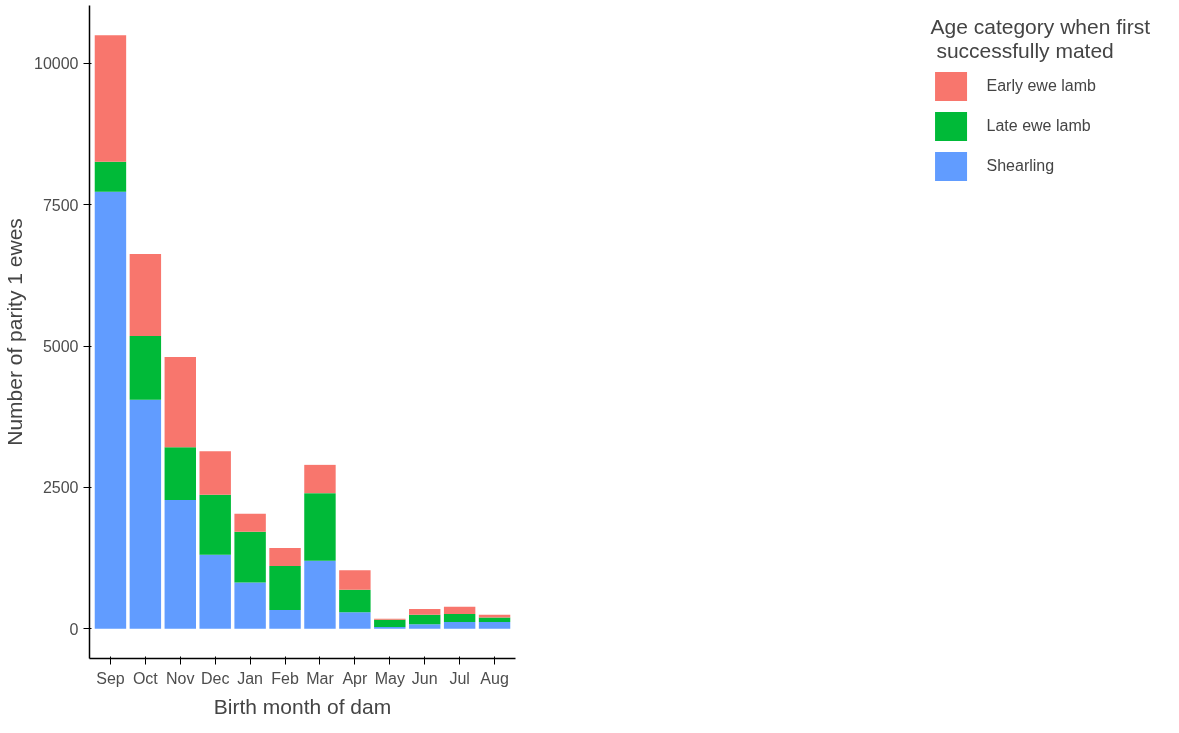  Describe the element at coordinates (320, 678) in the screenshot. I see `x-tick-label: Mar` at that location.